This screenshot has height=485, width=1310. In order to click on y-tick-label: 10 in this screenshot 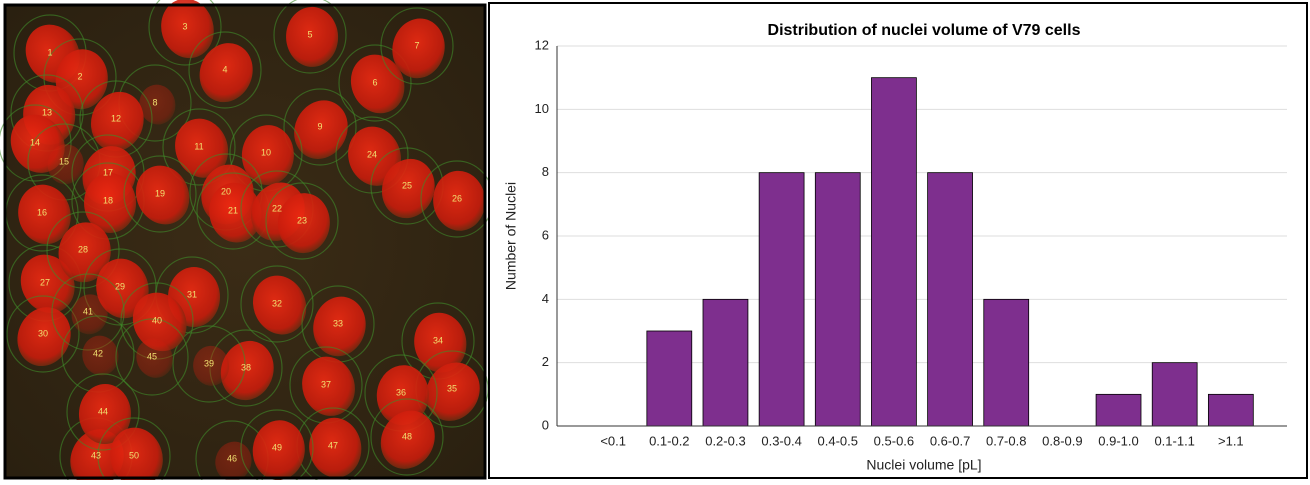, I will do `click(542, 108)`.